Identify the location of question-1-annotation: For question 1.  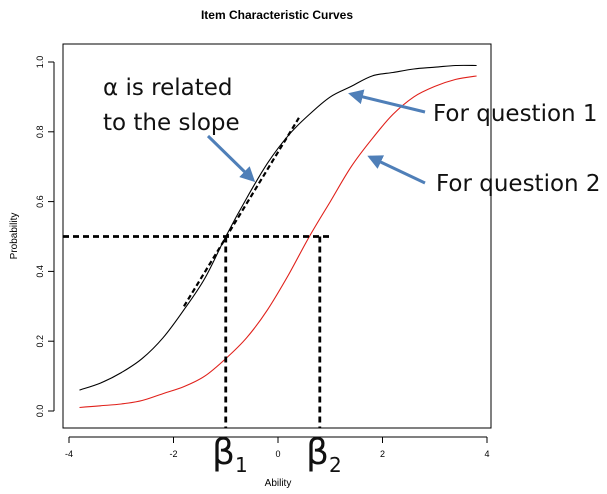
(515, 114).